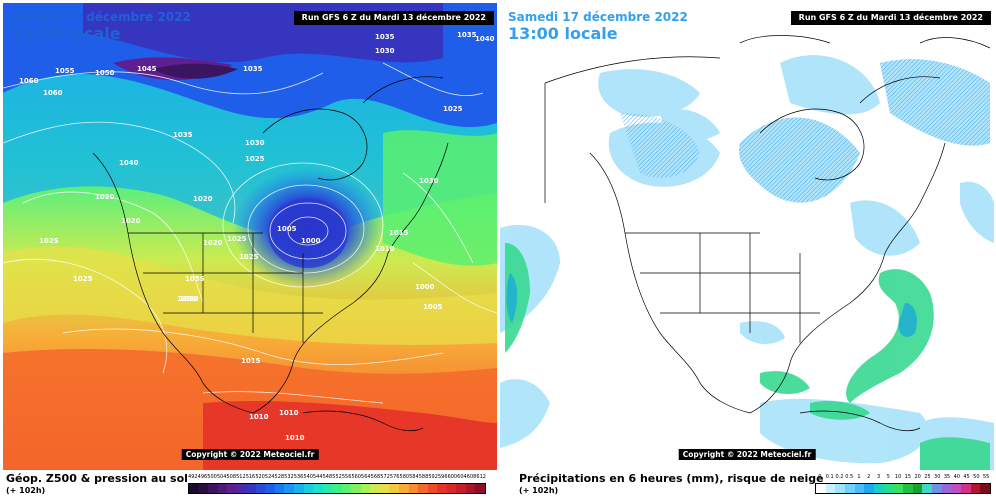 The width and height of the screenshot is (996, 500). I want to click on precipitation-lead-time: (+ 102h), so click(539, 490).